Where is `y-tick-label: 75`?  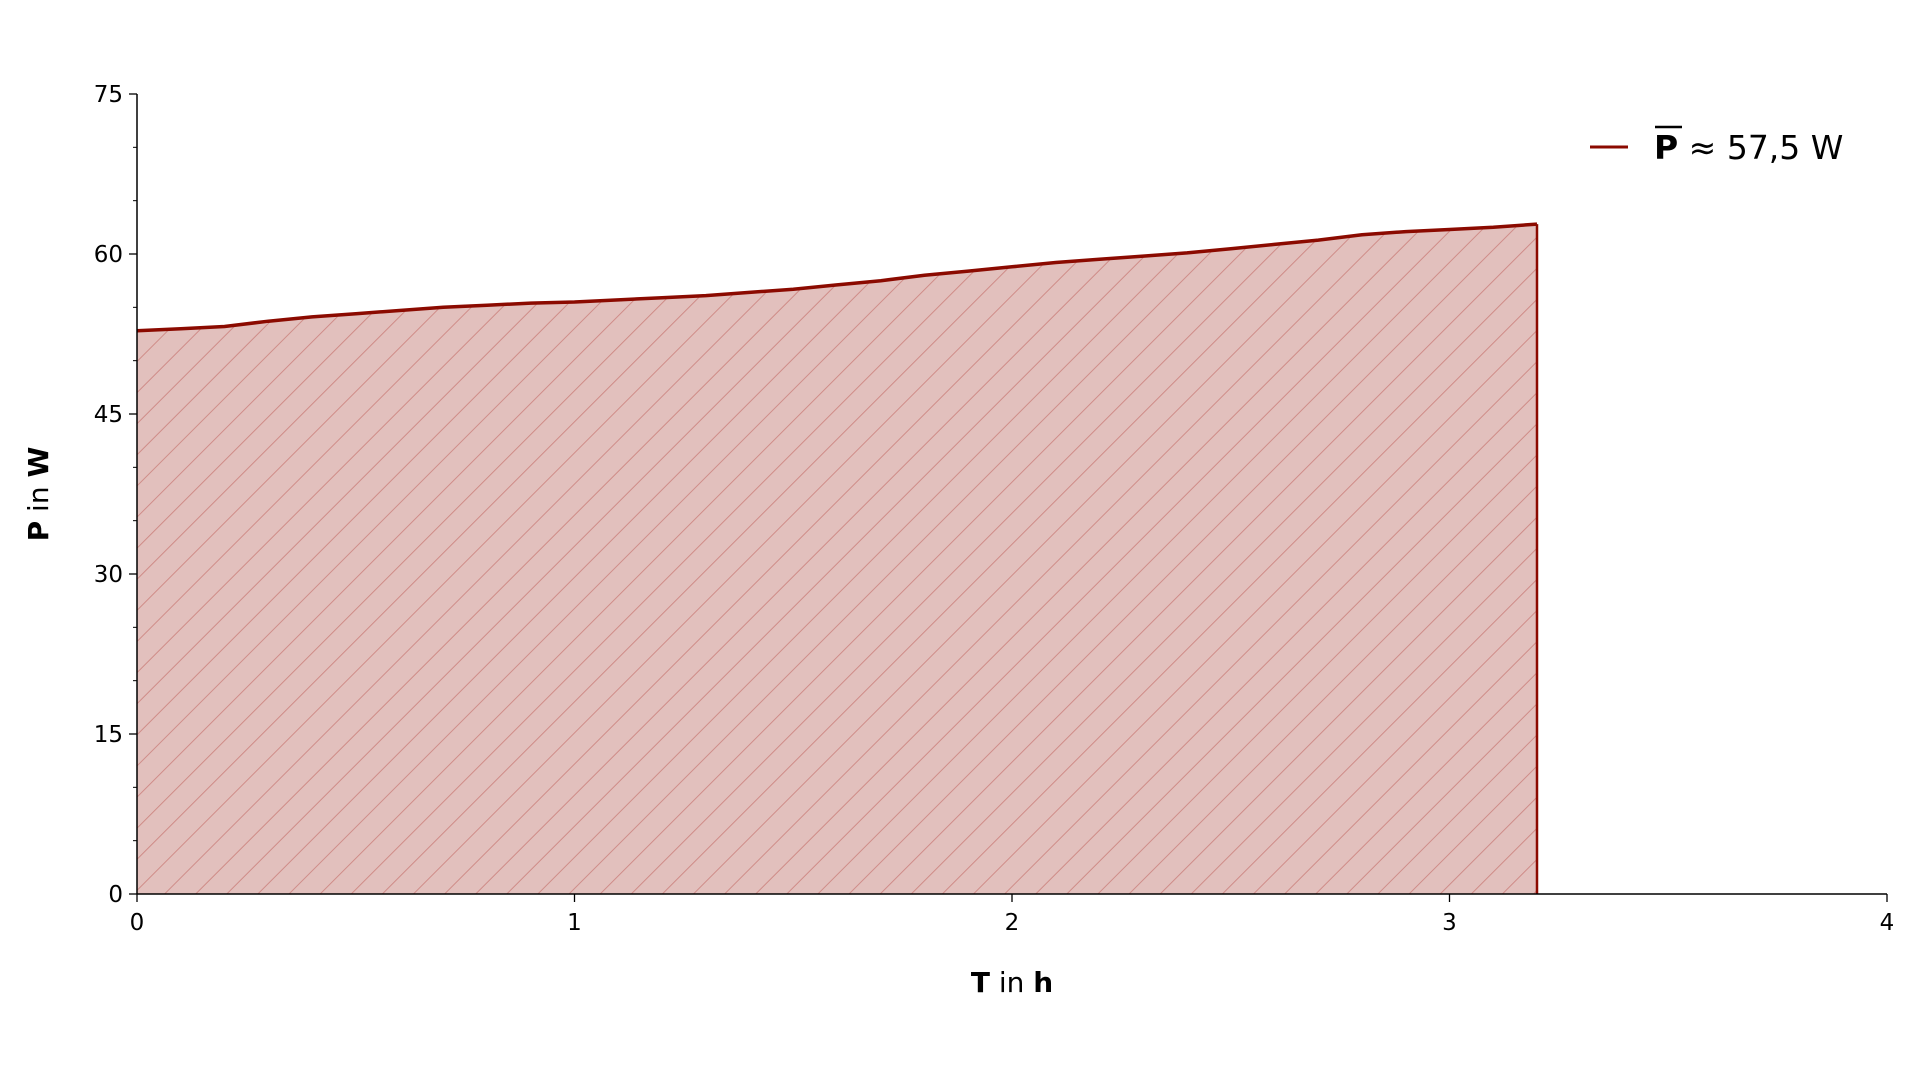 y-tick-label: 75 is located at coordinates (108, 95).